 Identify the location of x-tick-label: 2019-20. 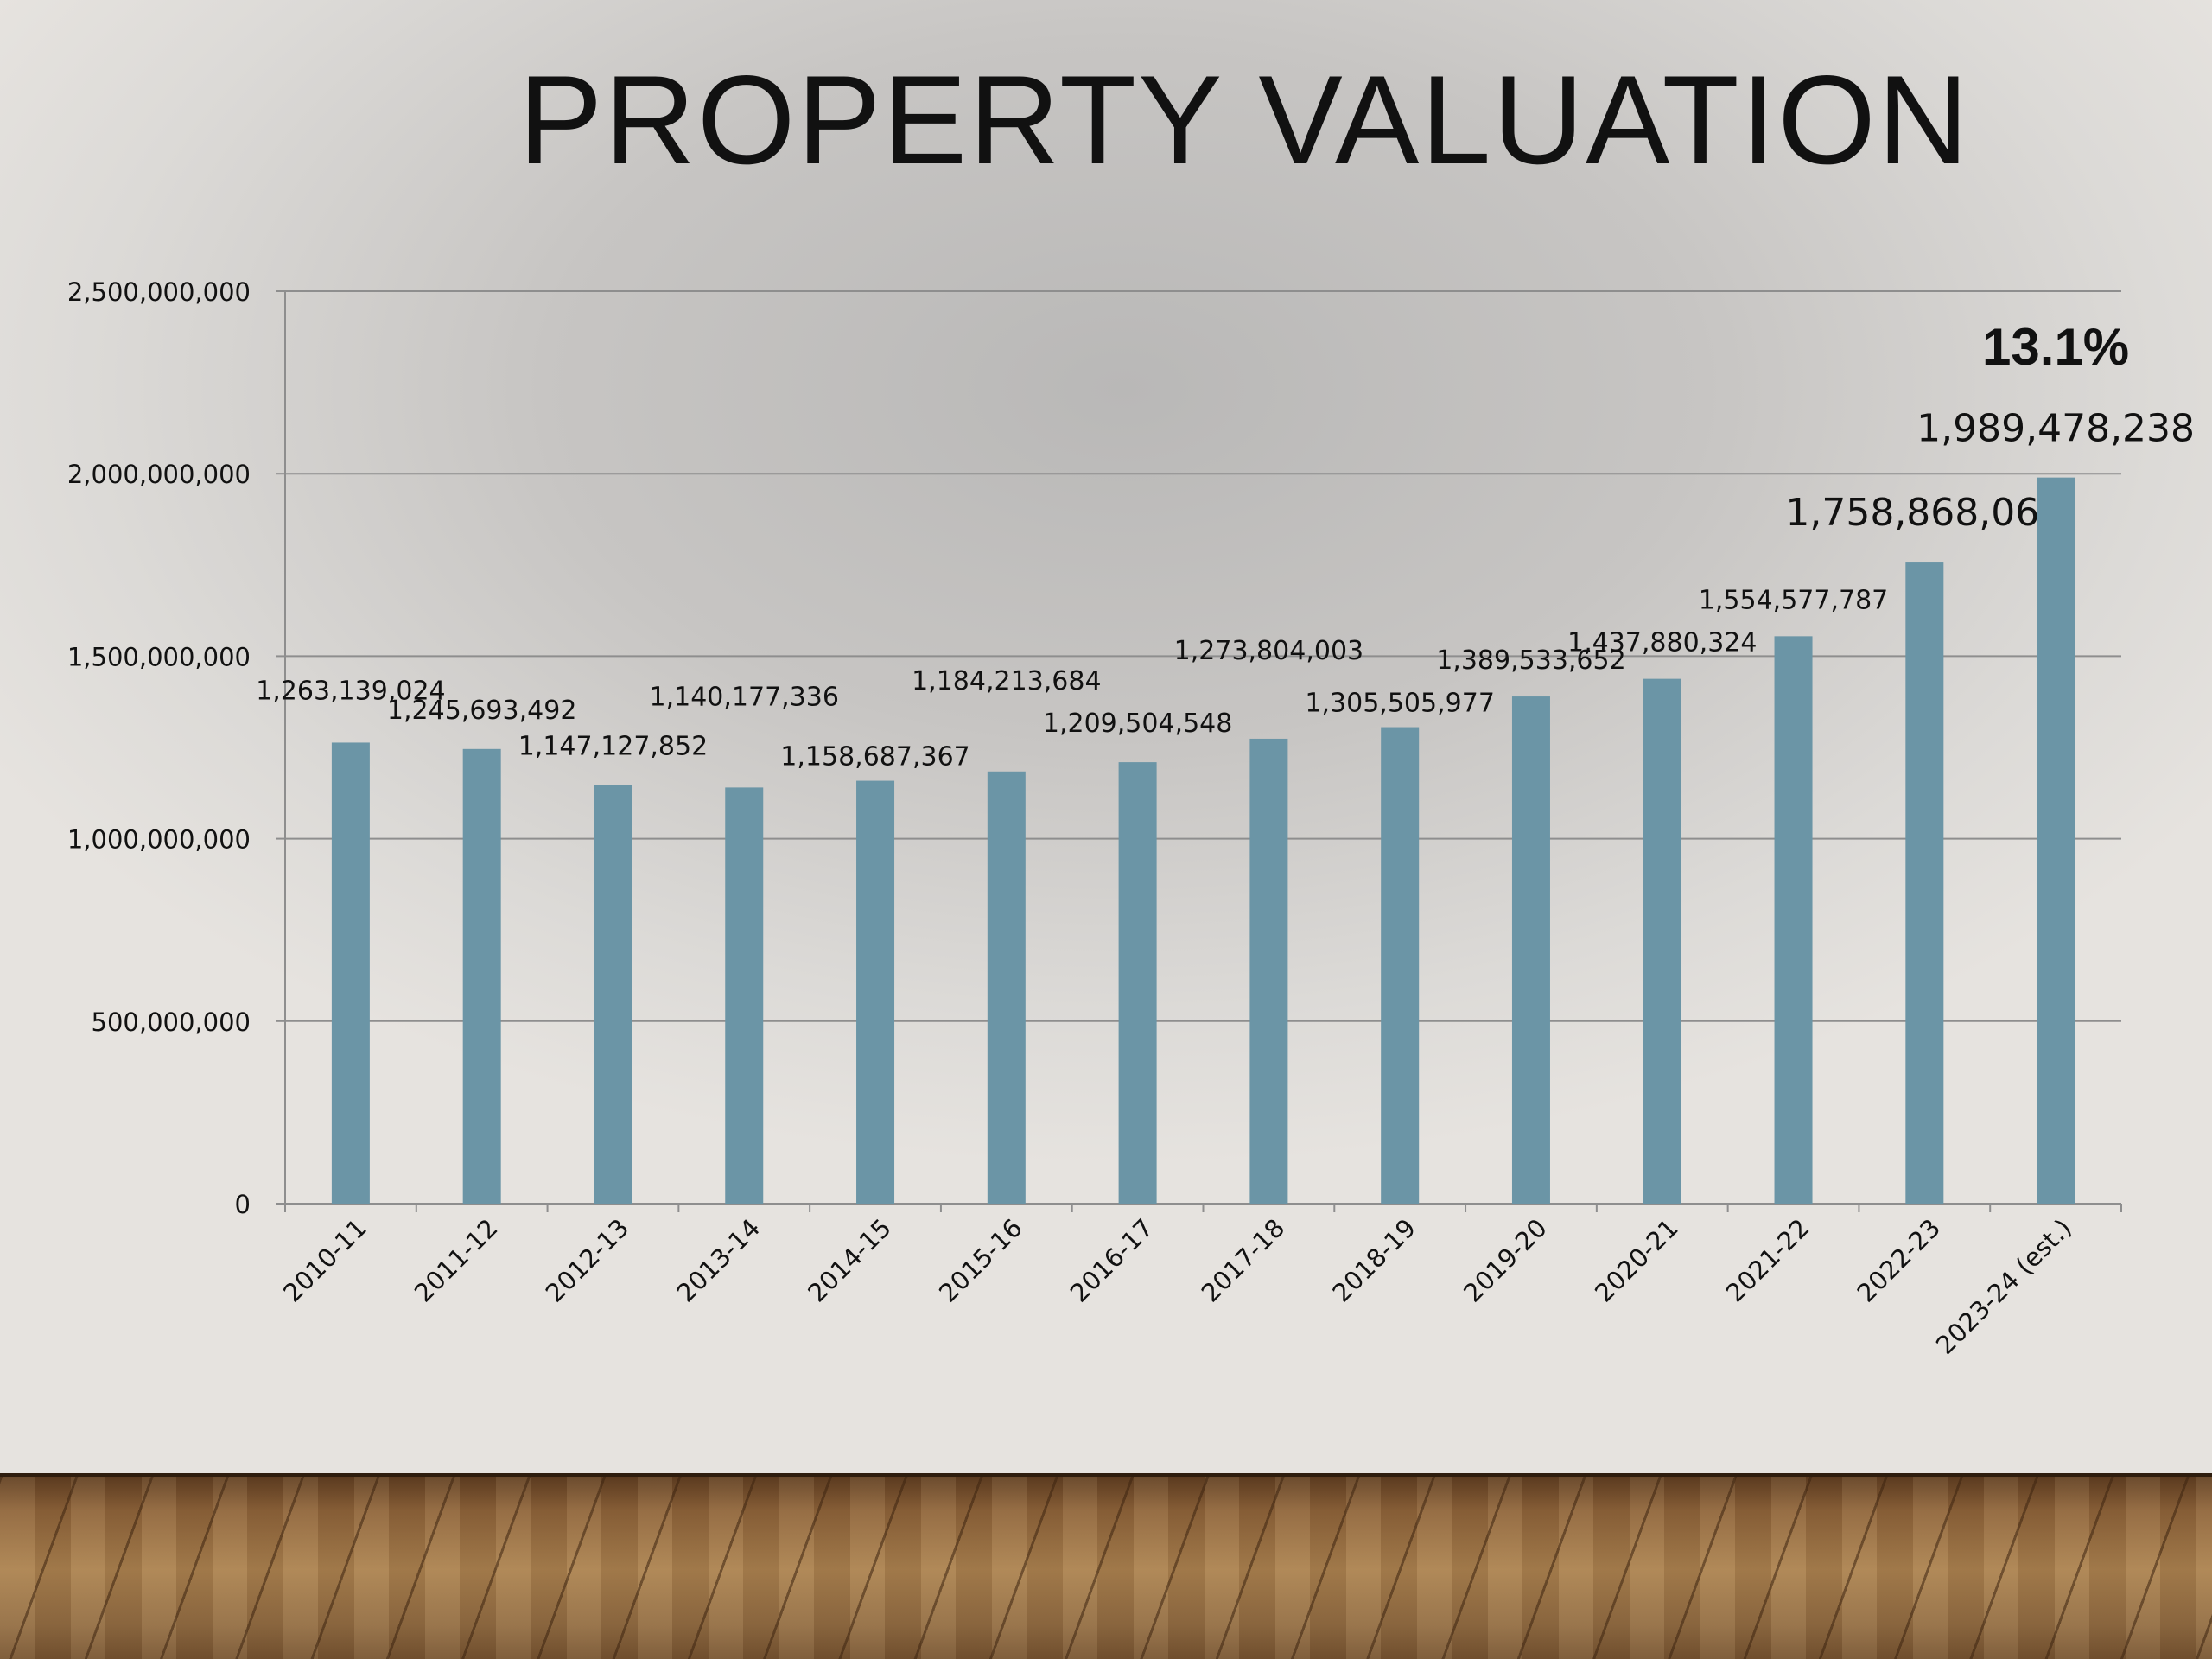
(1505, 1260).